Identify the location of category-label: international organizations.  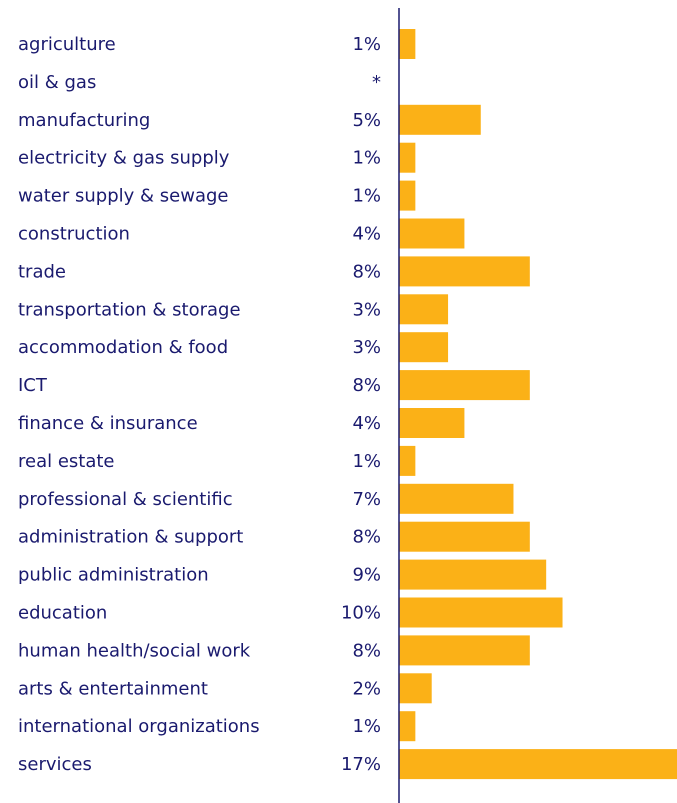
(139, 726).